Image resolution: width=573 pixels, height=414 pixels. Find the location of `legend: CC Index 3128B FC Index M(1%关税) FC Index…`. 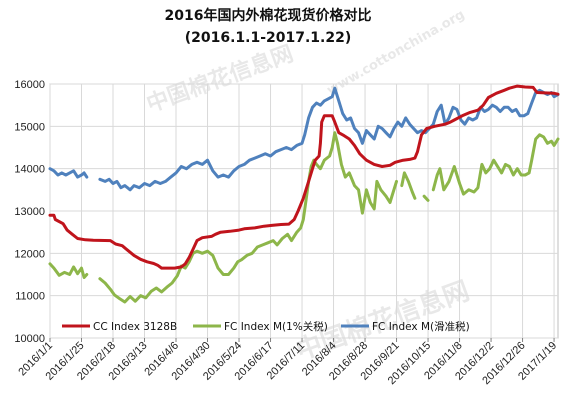

legend: CC Index 3128B FC Index M(1%关税) FC Index… is located at coordinates (266, 326).